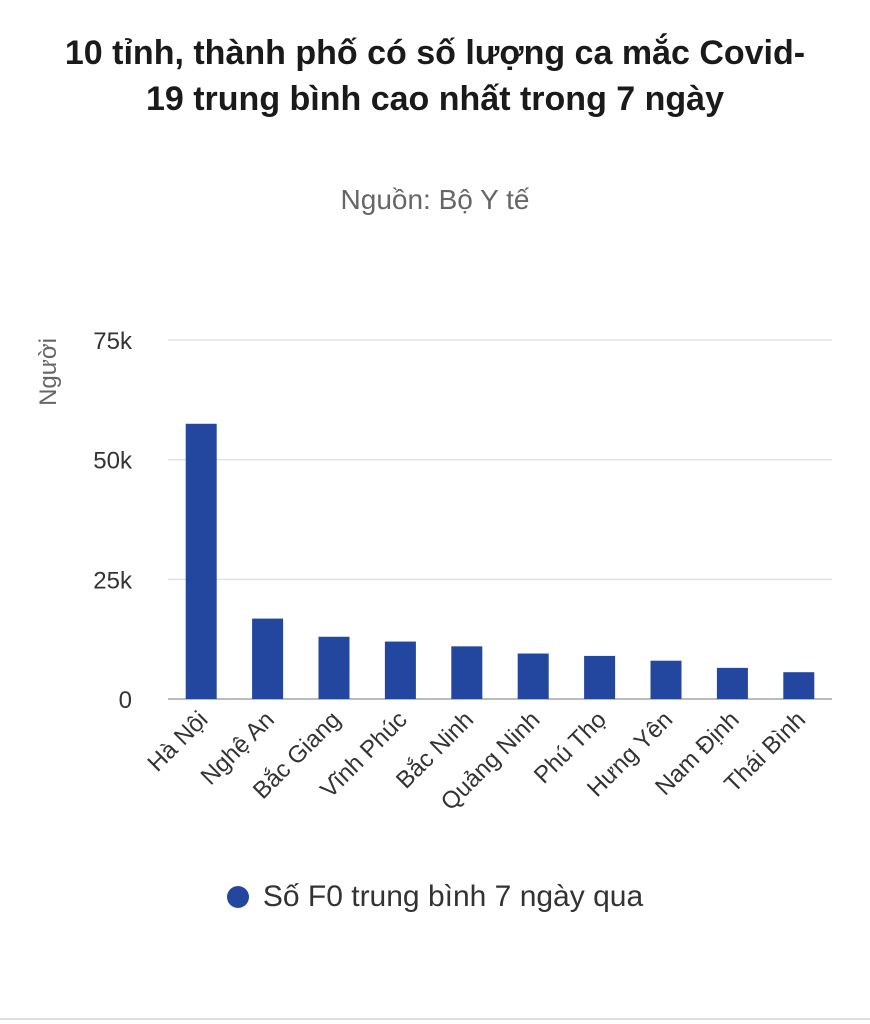 The height and width of the screenshot is (1024, 870). What do you see at coordinates (113, 580) in the screenshot?
I see `y-tick-label: 25k` at bounding box center [113, 580].